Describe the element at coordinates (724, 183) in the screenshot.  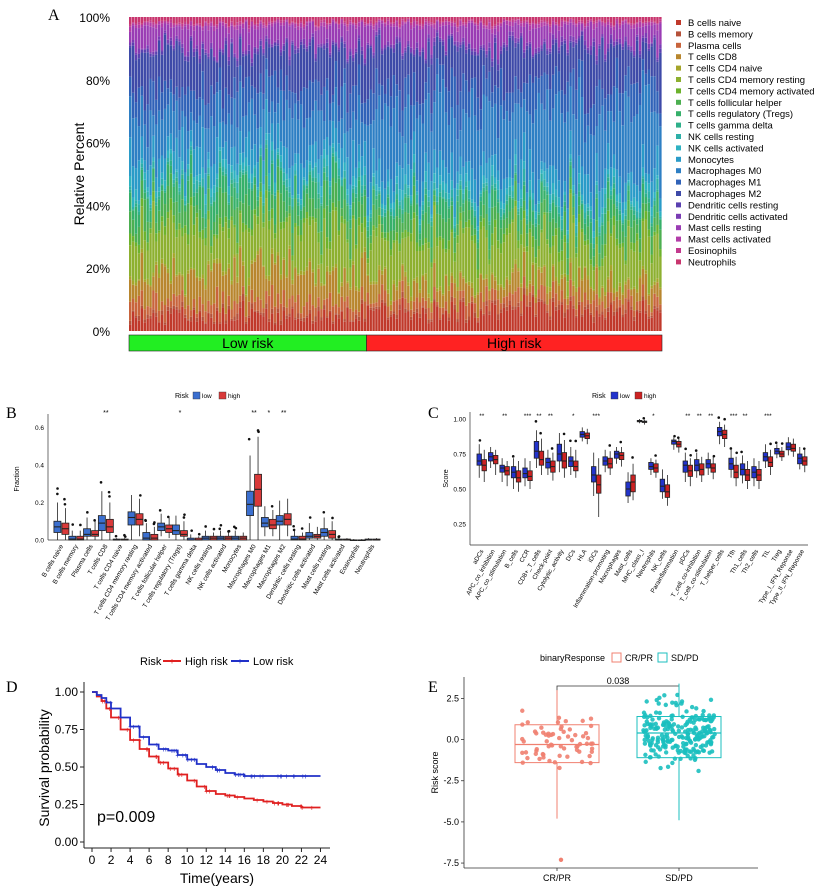
I see `legend-entry: Macrophages M1` at that location.